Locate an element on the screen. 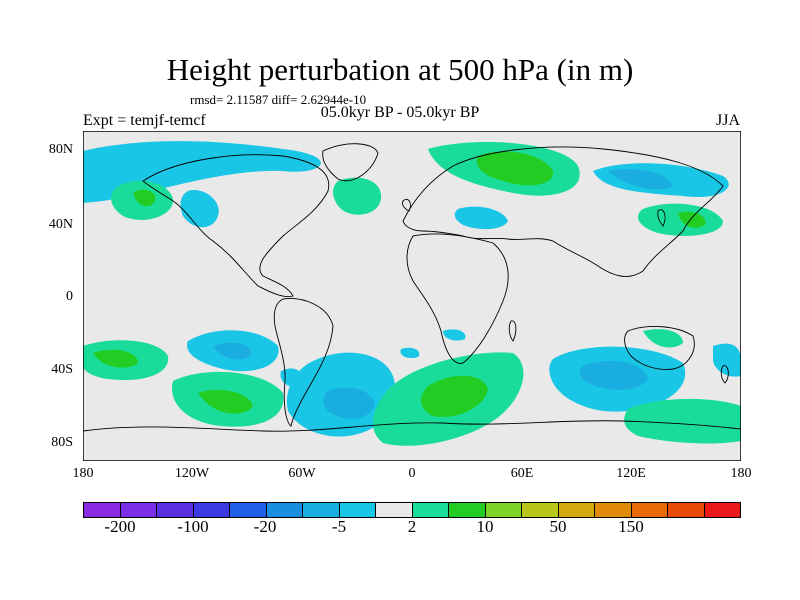  lon-tick-label: 120W is located at coordinates (192, 473).